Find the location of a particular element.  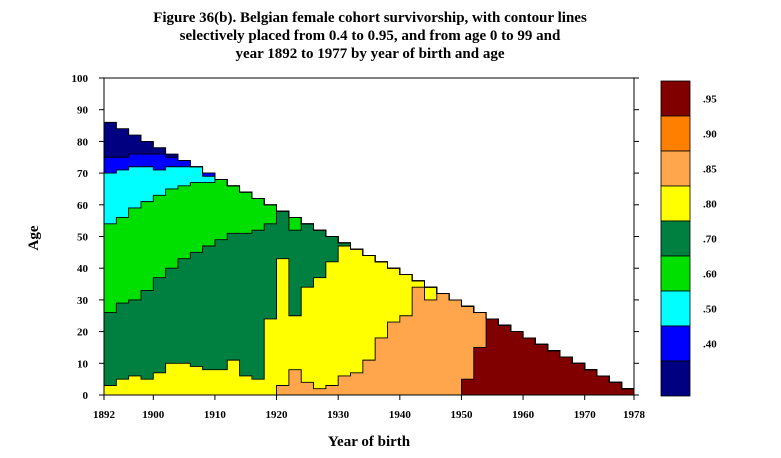

x-tick-label: 1910 is located at coordinates (215, 415).